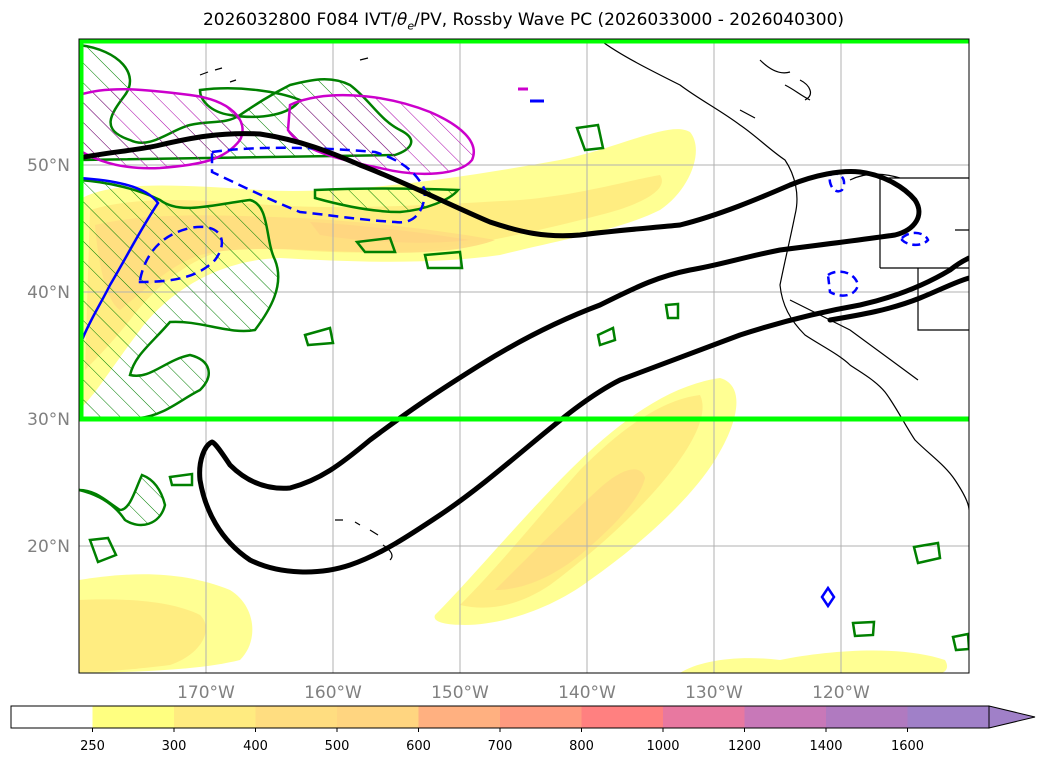  Describe the element at coordinates (48, 293) in the screenshot. I see `lat-label-40: 40°N` at that location.